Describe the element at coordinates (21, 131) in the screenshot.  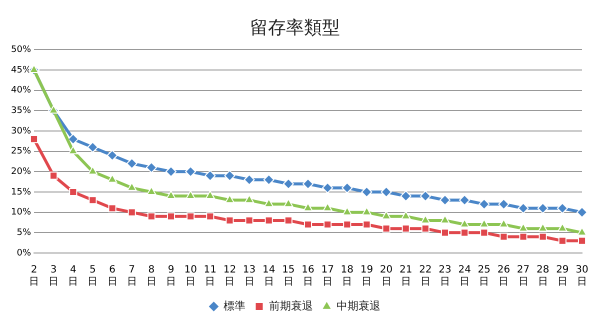
I see `y-tick-label: 30%` at that location.